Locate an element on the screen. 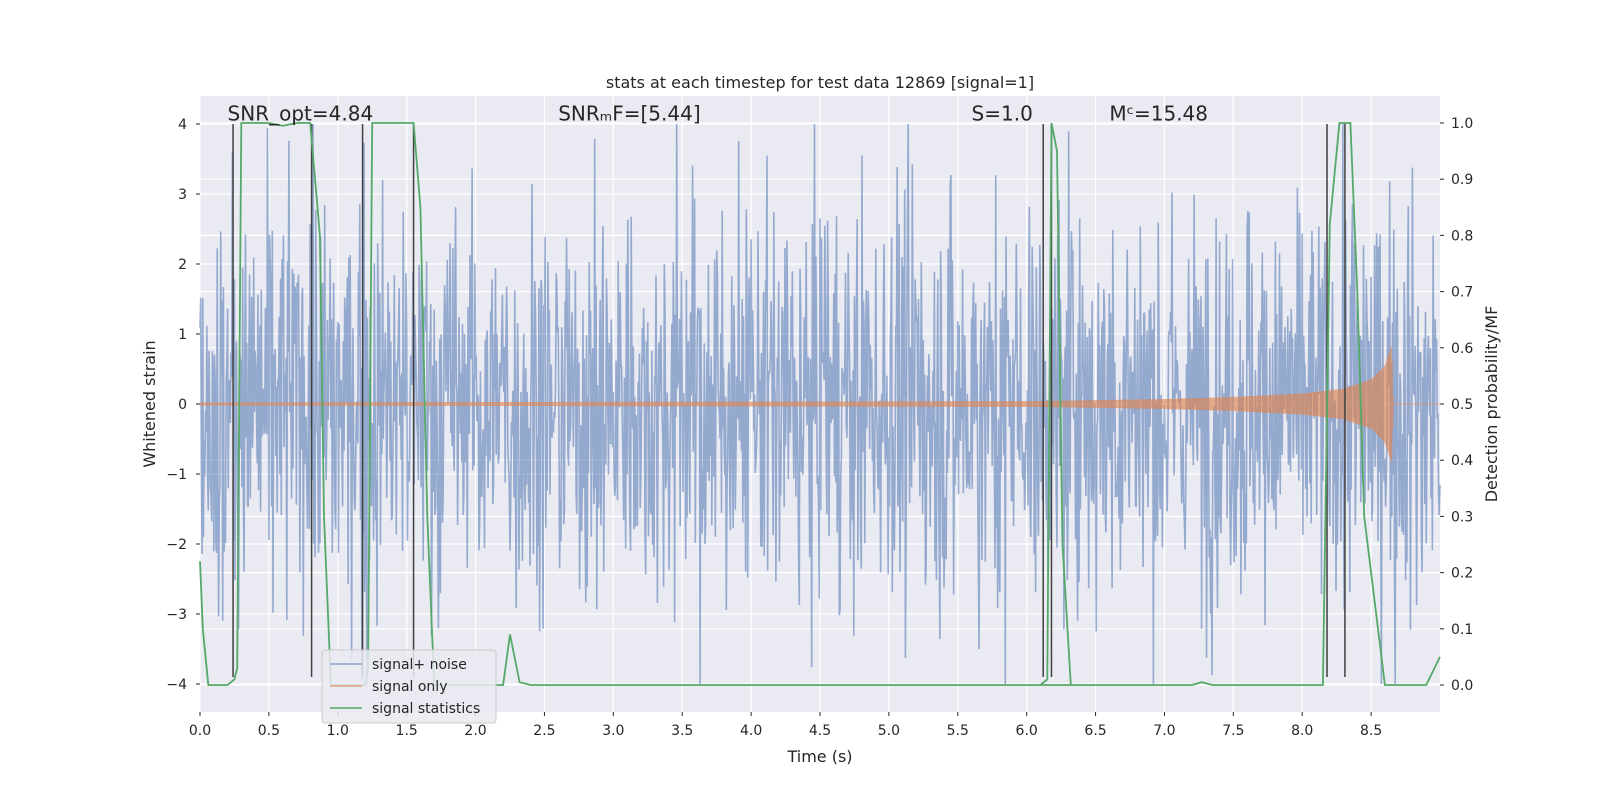 This screenshot has width=1600, height=800. y-tick-label-4: 0 is located at coordinates (182, 405).